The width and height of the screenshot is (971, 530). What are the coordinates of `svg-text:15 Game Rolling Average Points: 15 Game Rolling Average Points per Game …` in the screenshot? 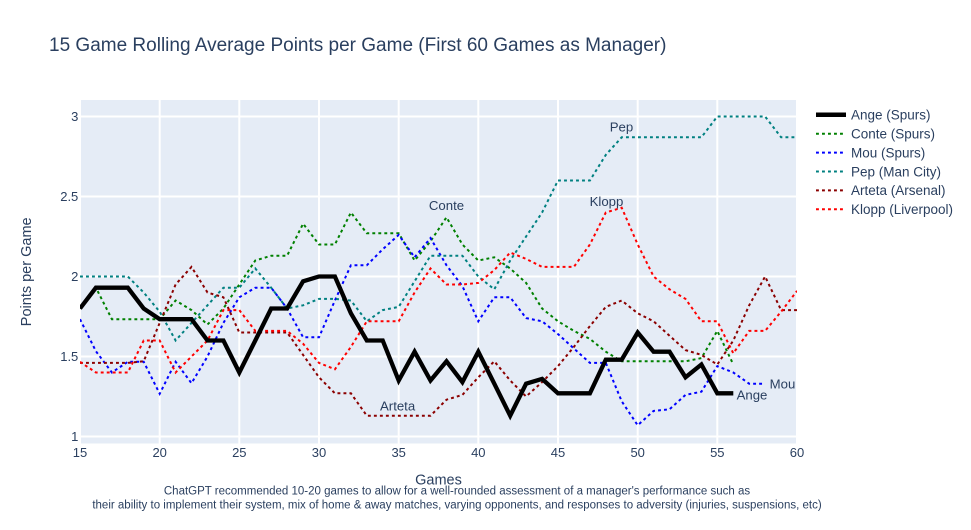 It's located at (357, 45).